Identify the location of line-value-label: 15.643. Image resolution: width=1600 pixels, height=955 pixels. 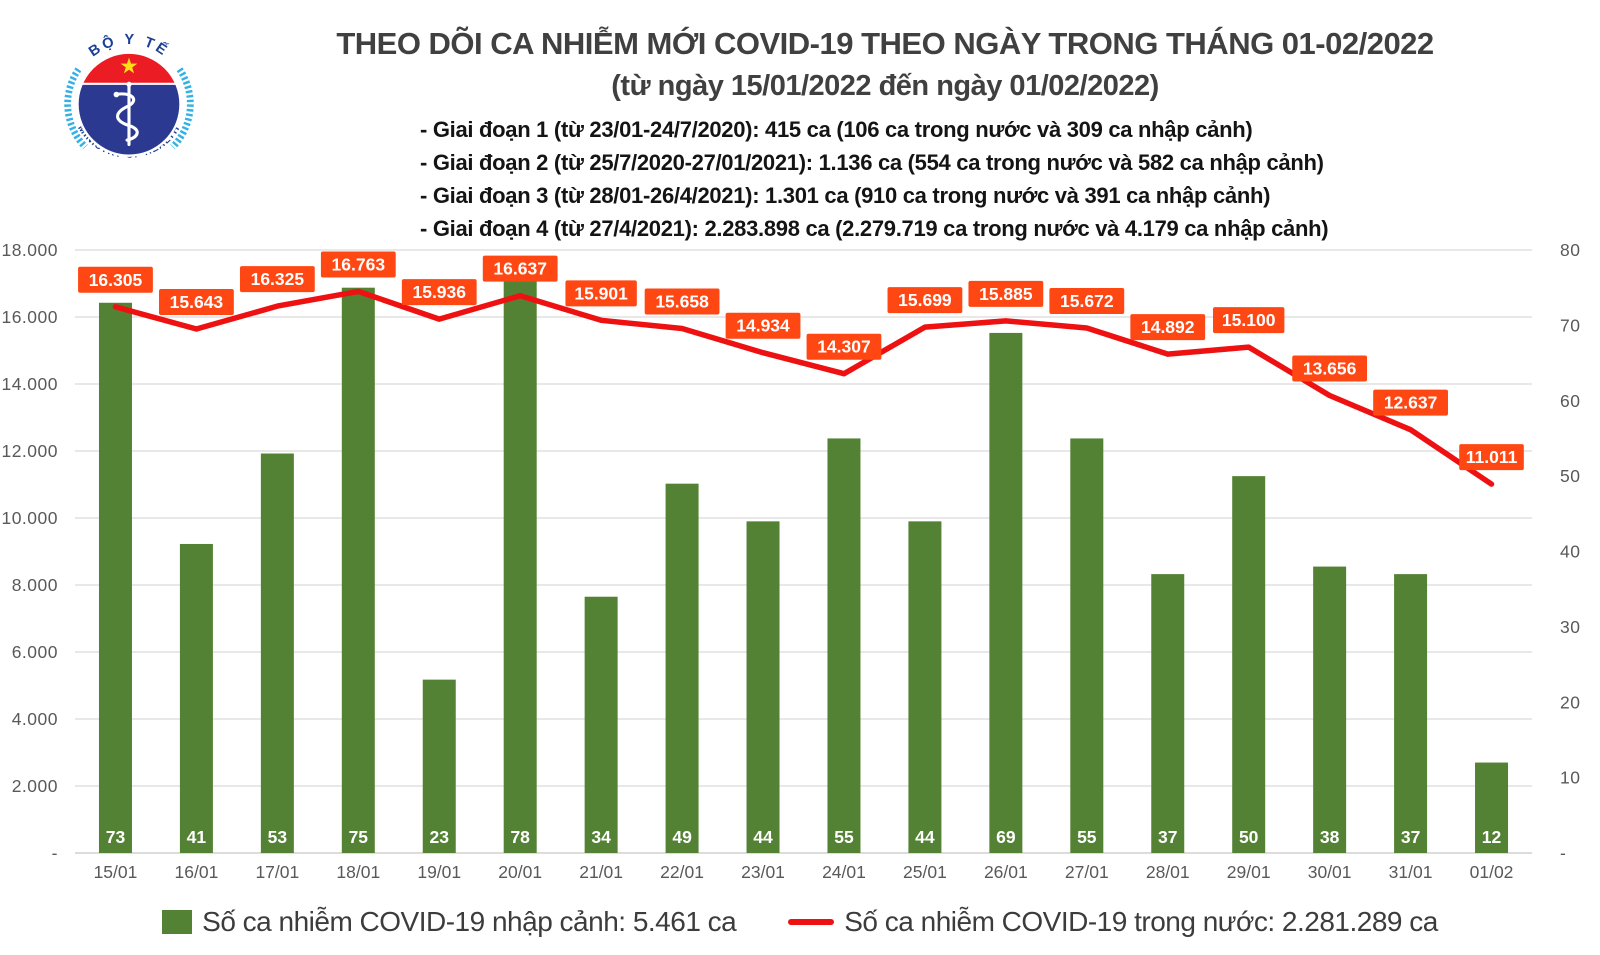
(197, 302).